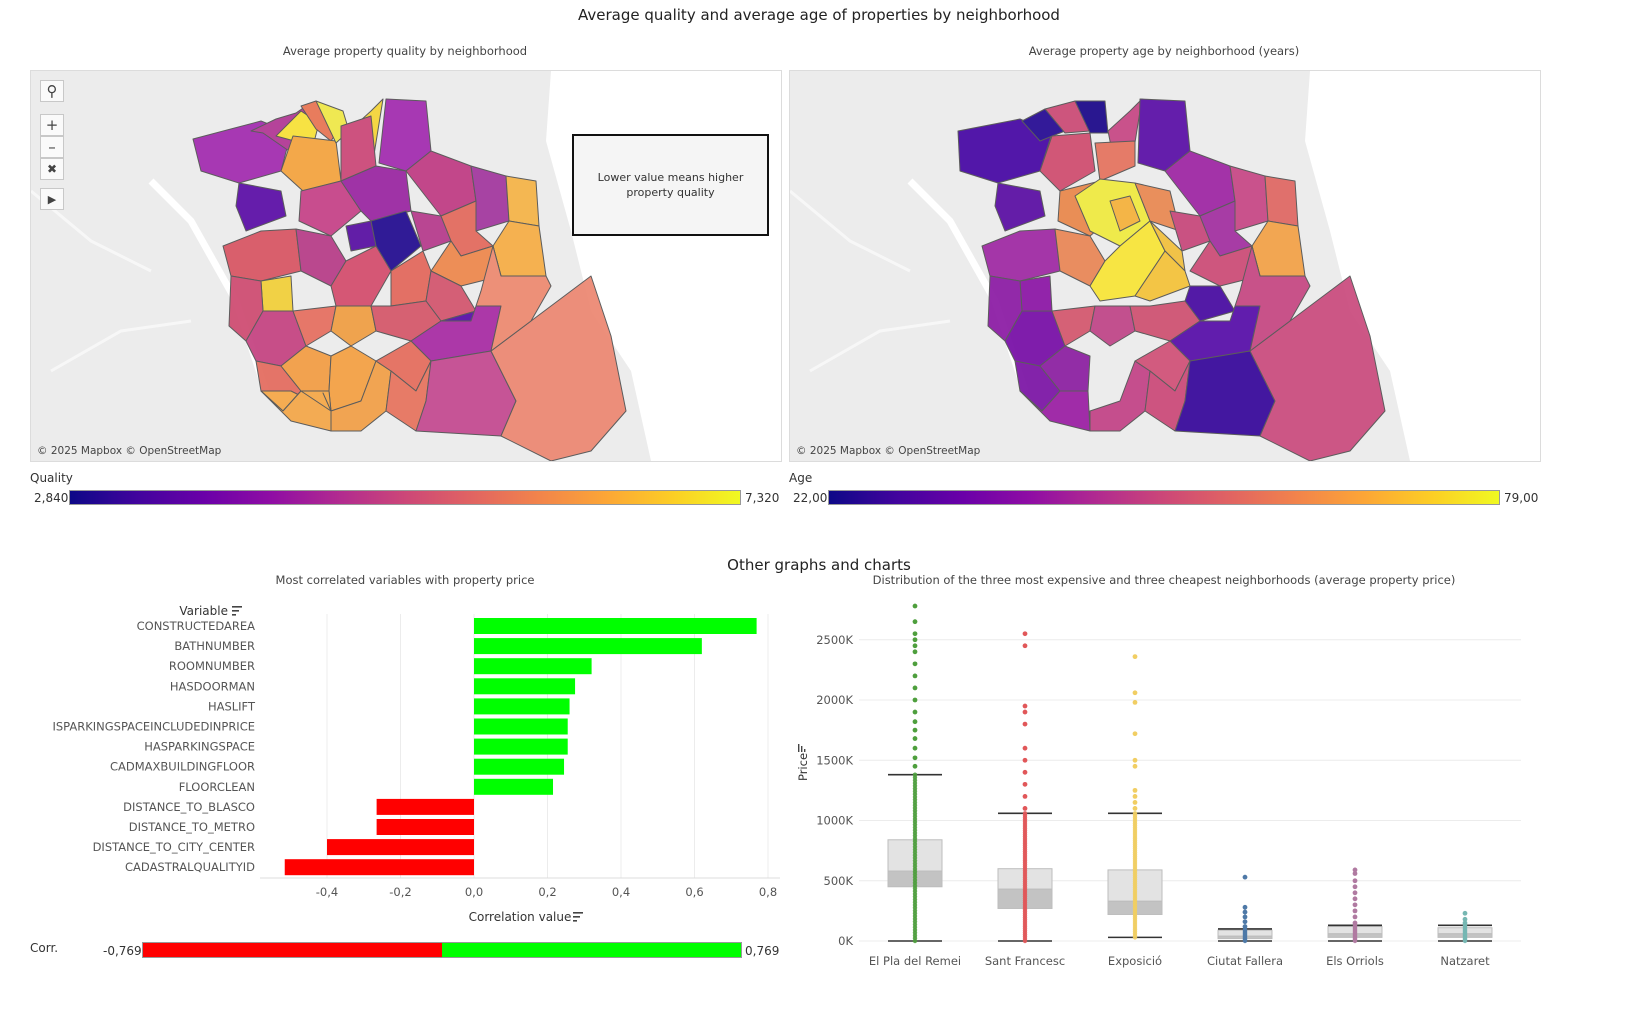 The height and width of the screenshot is (1018, 1638). What do you see at coordinates (129, 451) in the screenshot?
I see `quality-map-attribution: © 2025 Mapbox © OpenStreetMap` at bounding box center [129, 451].